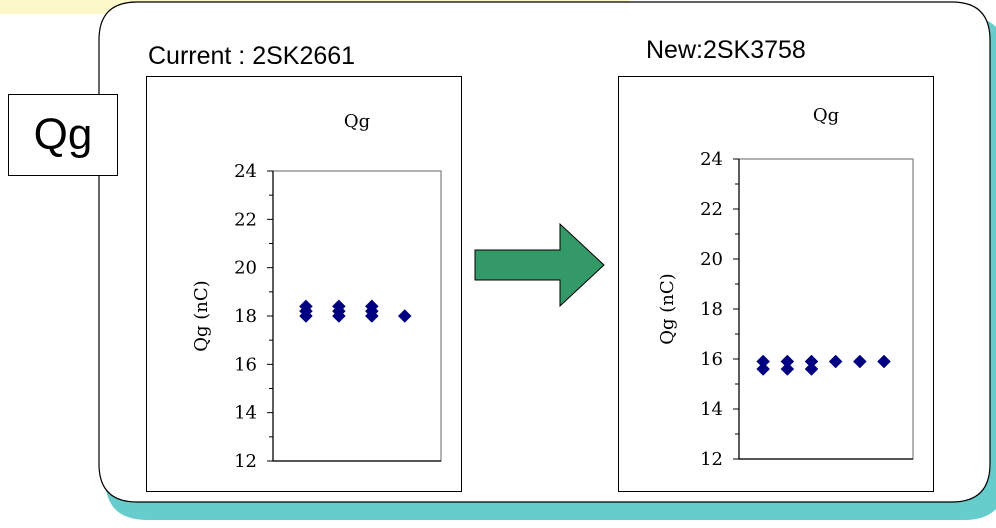  Describe the element at coordinates (726, 50) in the screenshot. I see `new-part-title: New:2SK3758` at that location.